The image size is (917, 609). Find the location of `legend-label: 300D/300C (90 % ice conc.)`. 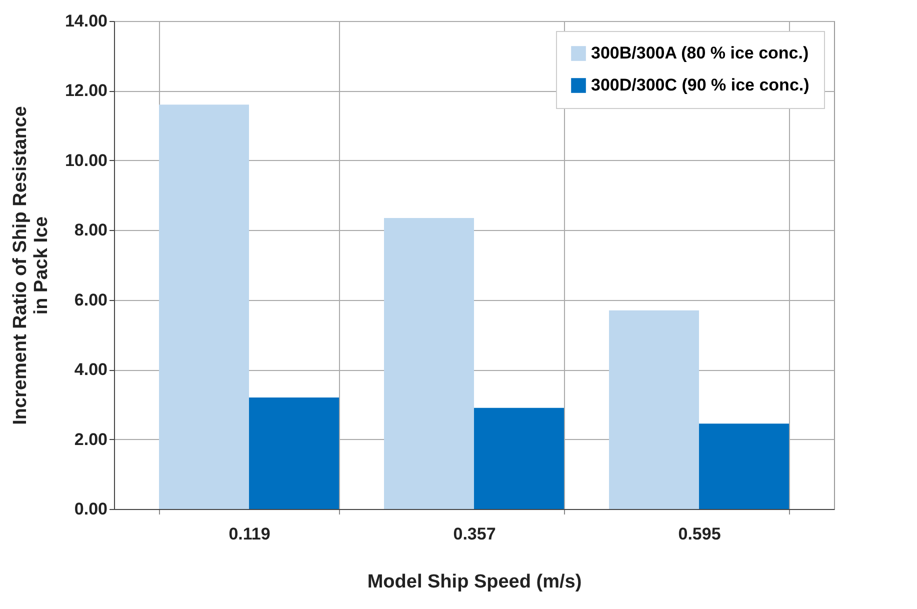

legend-label: 300D/300C (90 % ice conc.) is located at coordinates (700, 85).